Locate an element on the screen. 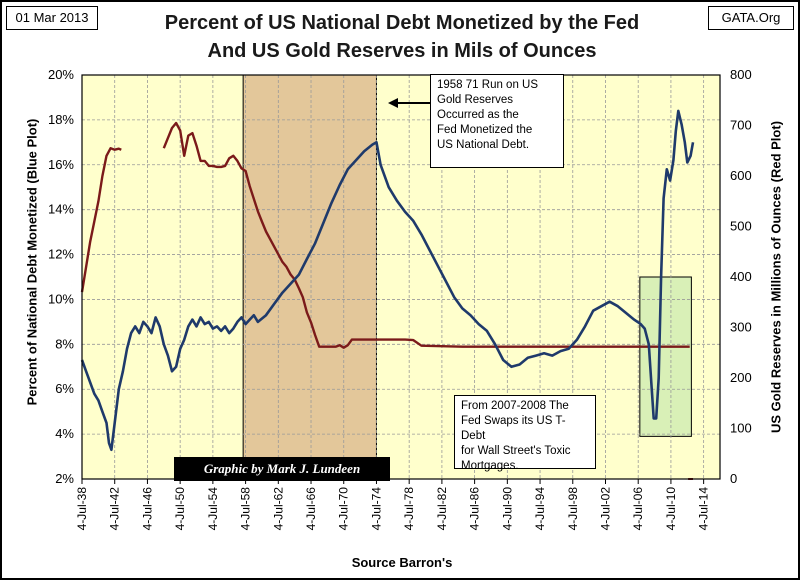 This screenshot has height=580, width=800. x-tick-label: 4-Jul-78 is located at coordinates (409, 509).